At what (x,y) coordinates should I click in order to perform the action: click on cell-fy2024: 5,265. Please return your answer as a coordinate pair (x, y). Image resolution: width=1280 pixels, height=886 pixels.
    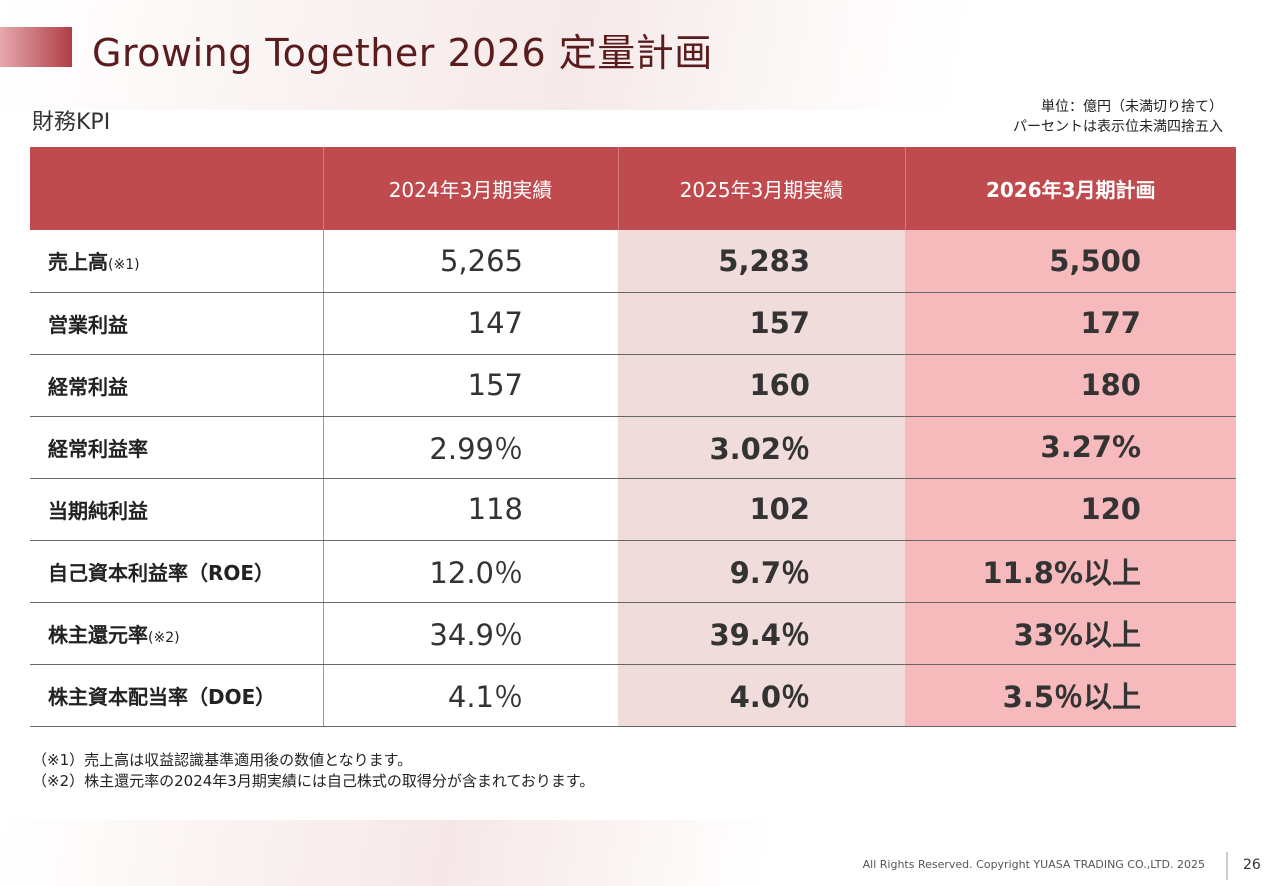
    Looking at the image, I should click on (470, 261).